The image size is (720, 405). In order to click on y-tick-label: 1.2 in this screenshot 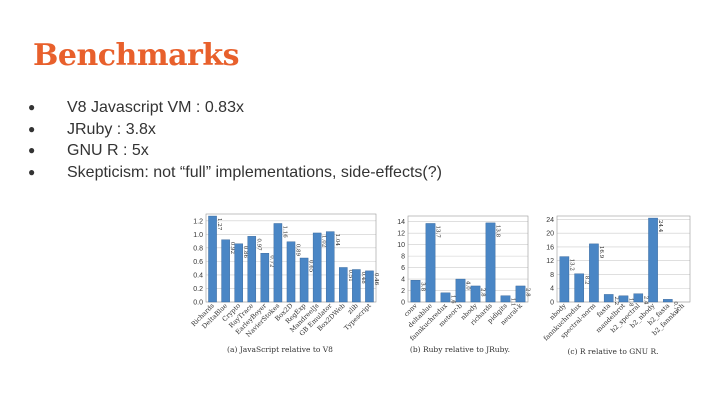, I will do `click(198, 221)`.